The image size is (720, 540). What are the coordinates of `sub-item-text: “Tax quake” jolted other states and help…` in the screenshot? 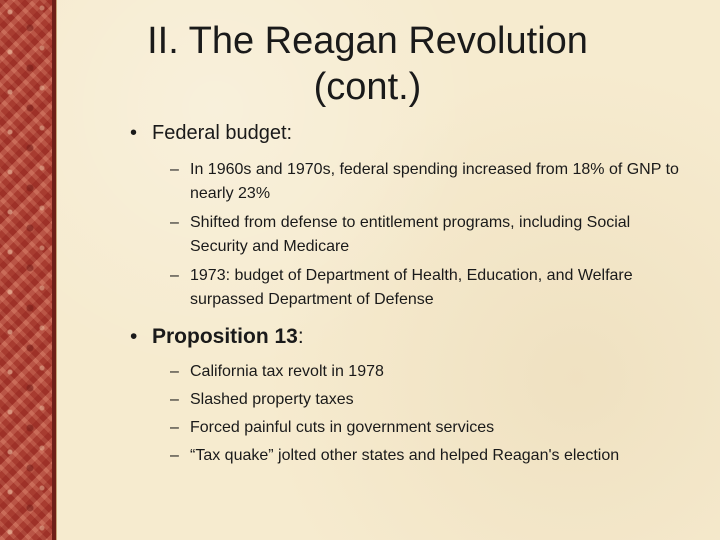 It's located at (405, 455).